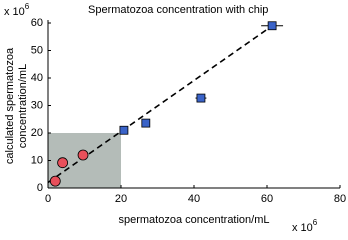 The image size is (348, 240). I want to click on chart-title: Spermatozoa concentration with chip, so click(178, 10).